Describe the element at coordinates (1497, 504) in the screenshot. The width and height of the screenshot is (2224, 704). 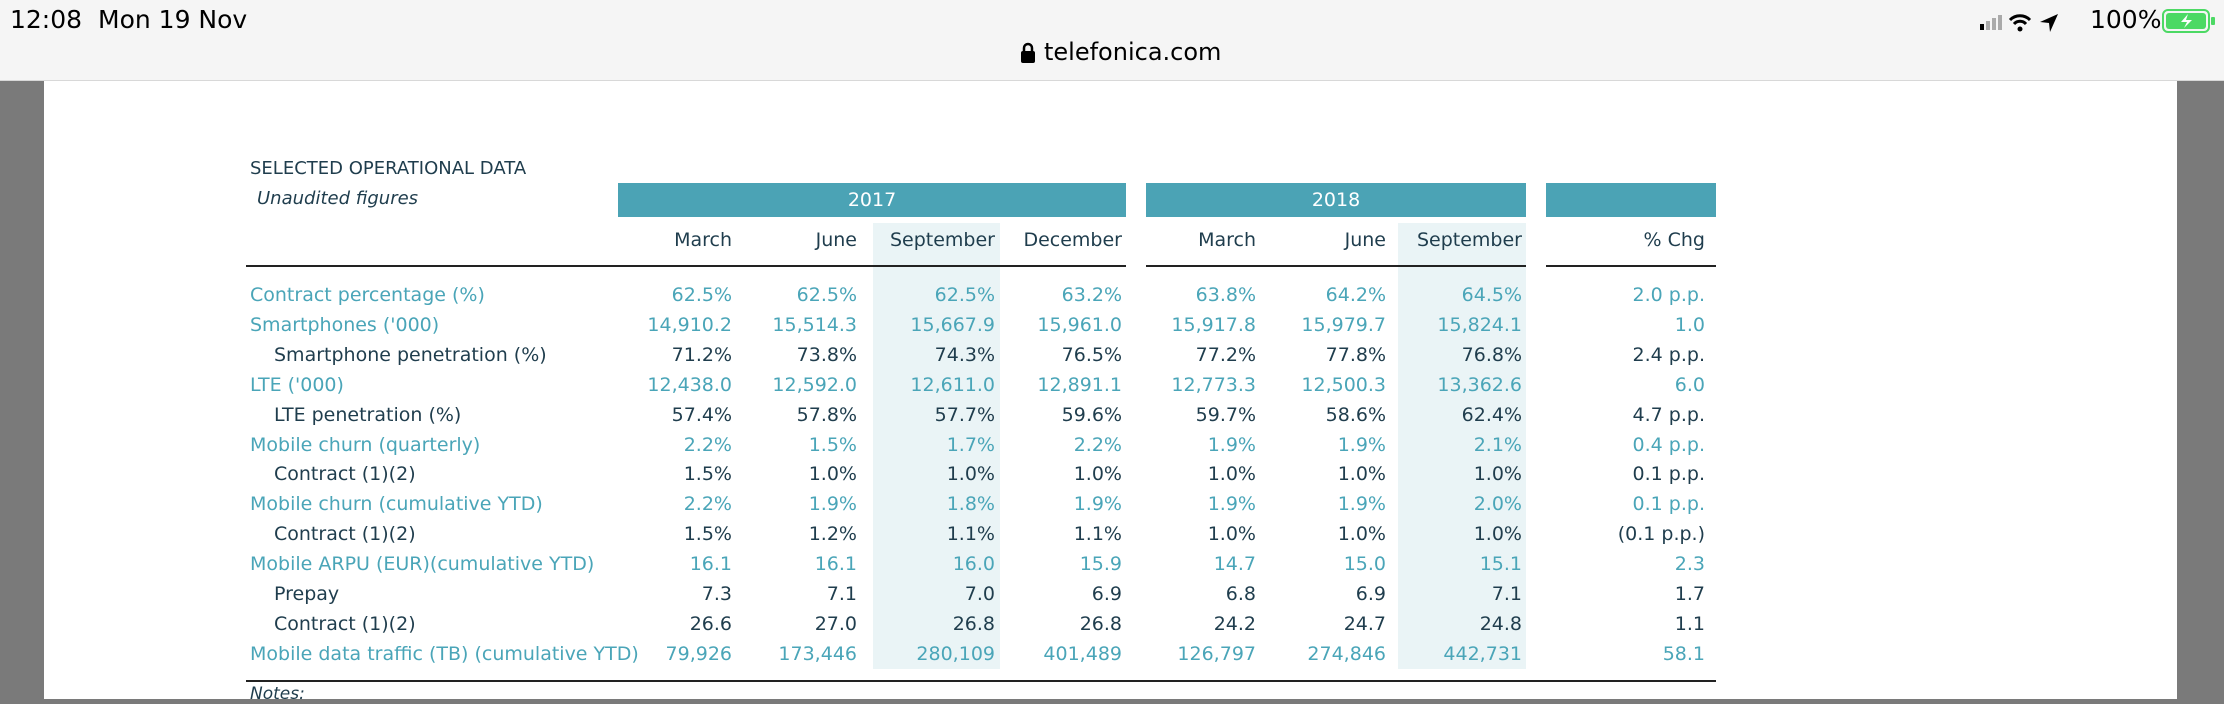
I see `cell-value: 2.0%` at that location.